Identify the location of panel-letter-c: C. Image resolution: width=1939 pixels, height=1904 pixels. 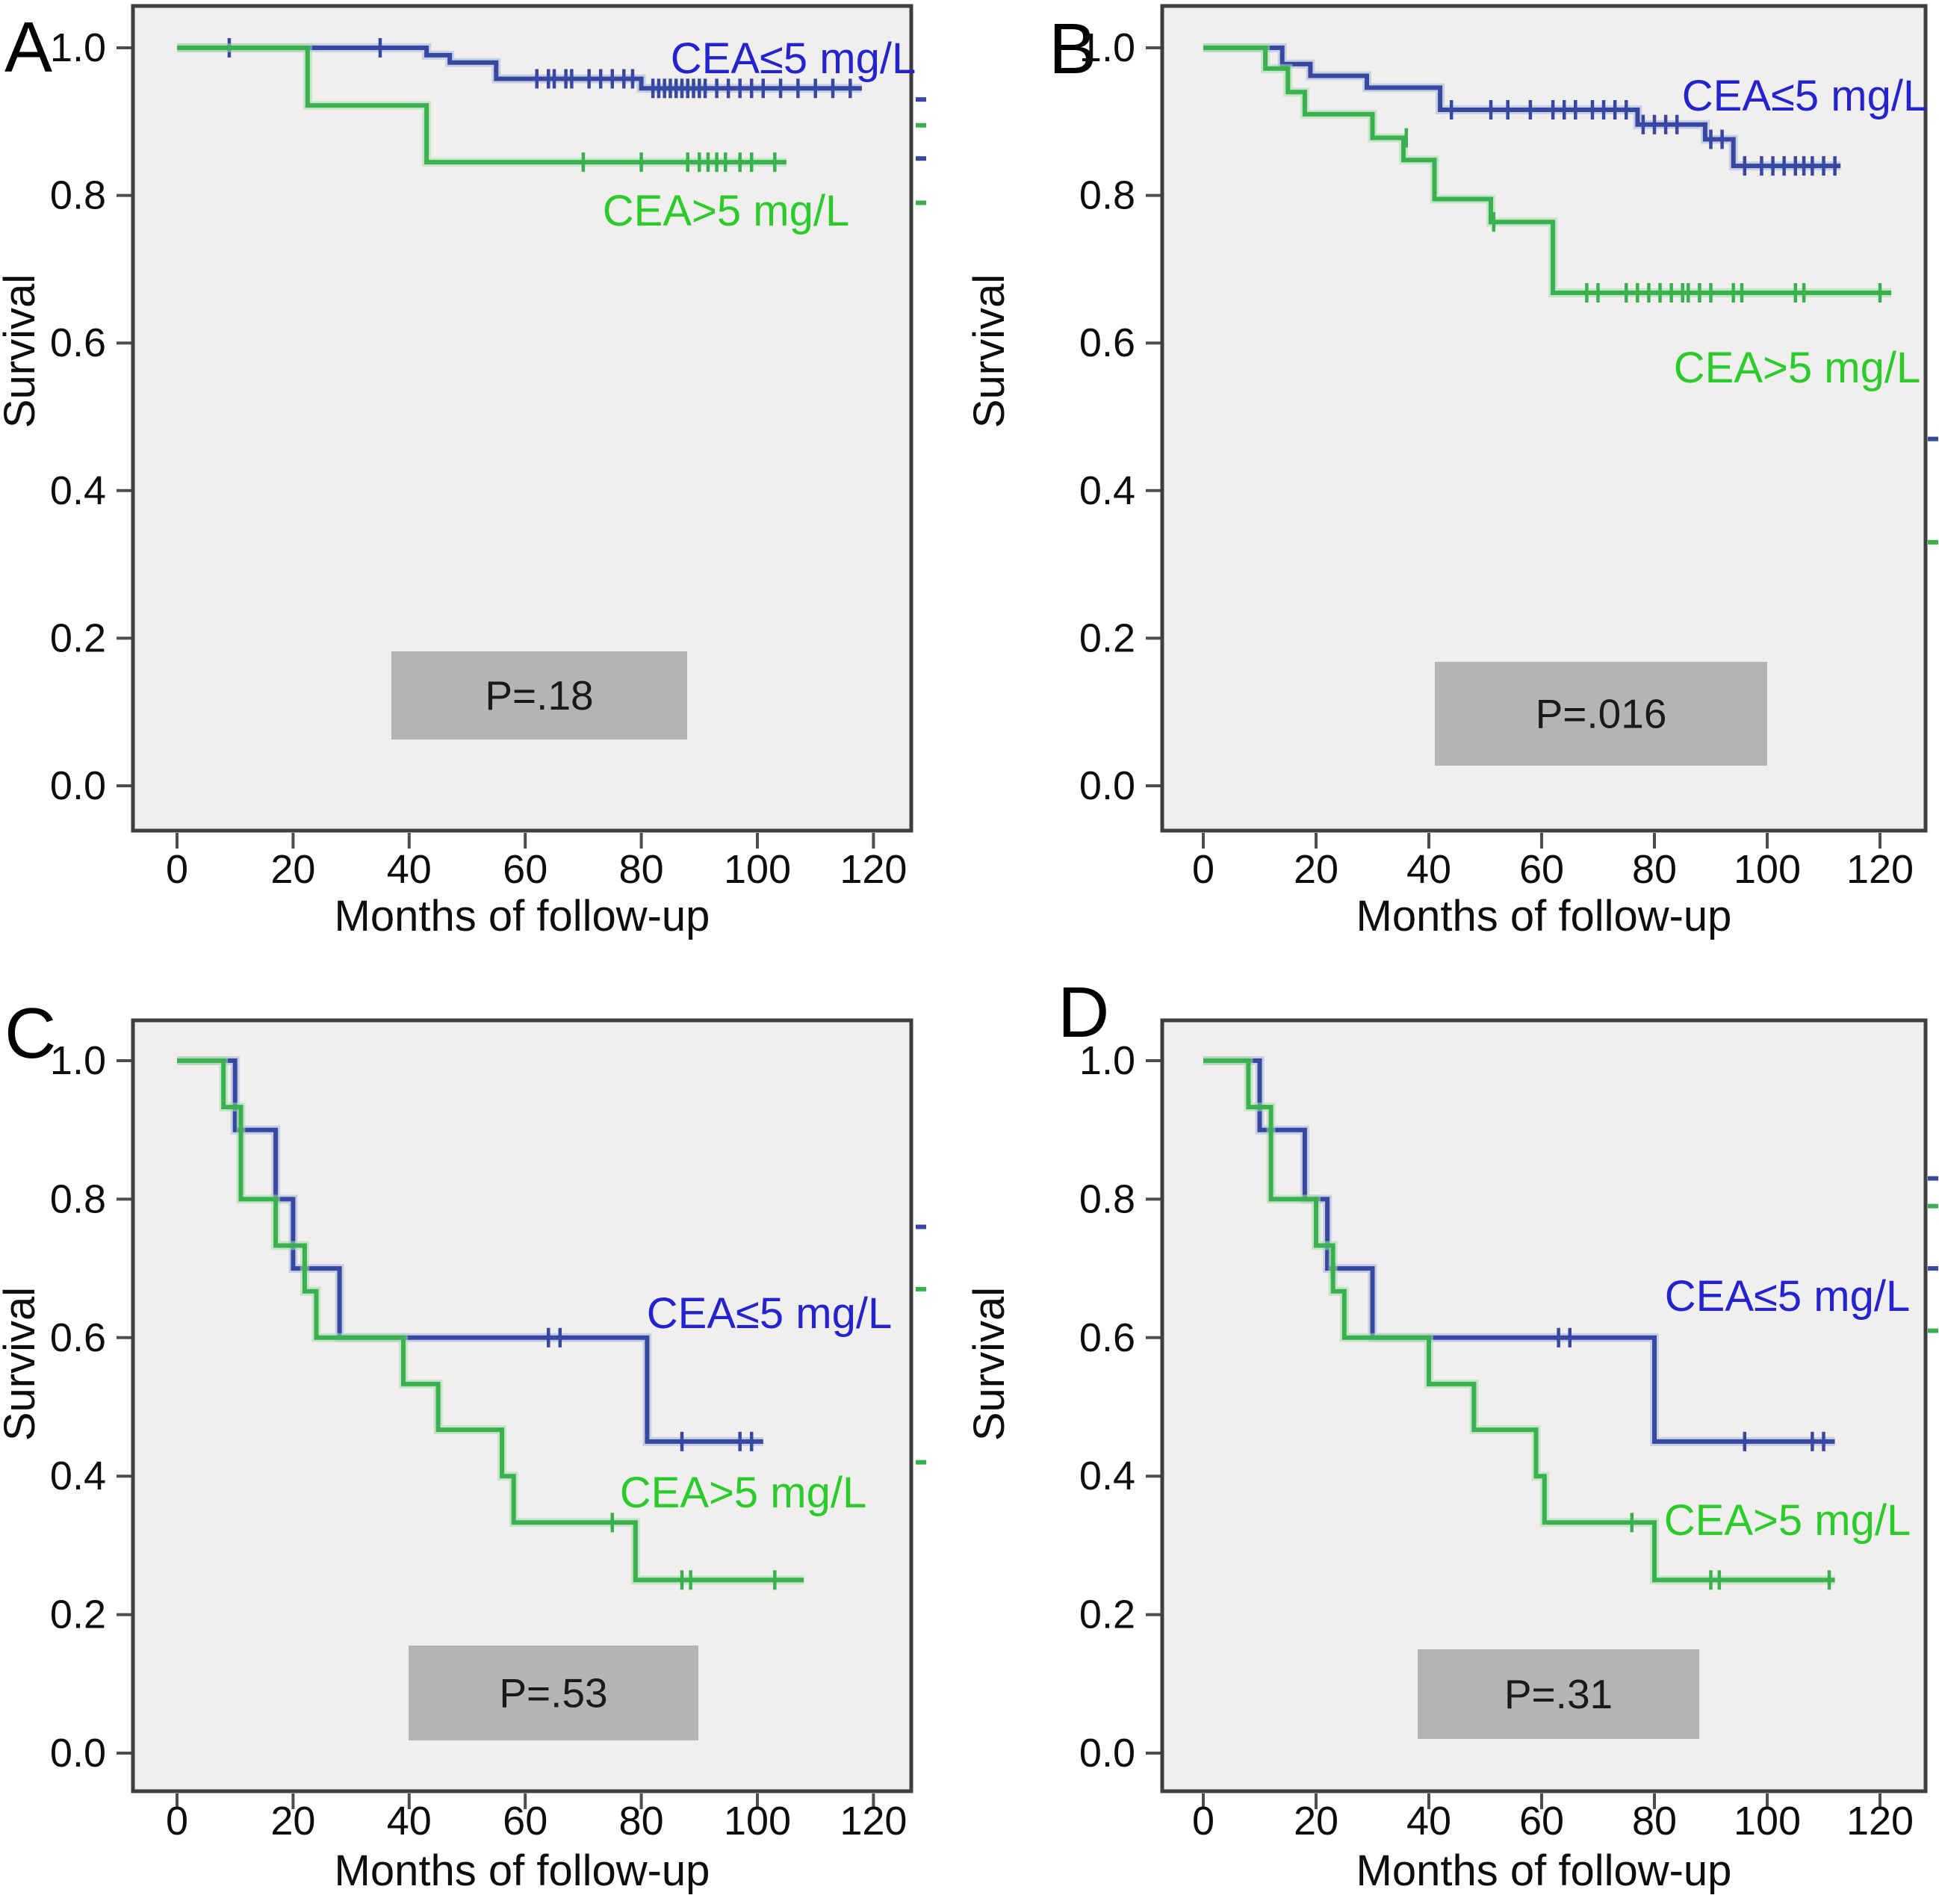
(30, 1033).